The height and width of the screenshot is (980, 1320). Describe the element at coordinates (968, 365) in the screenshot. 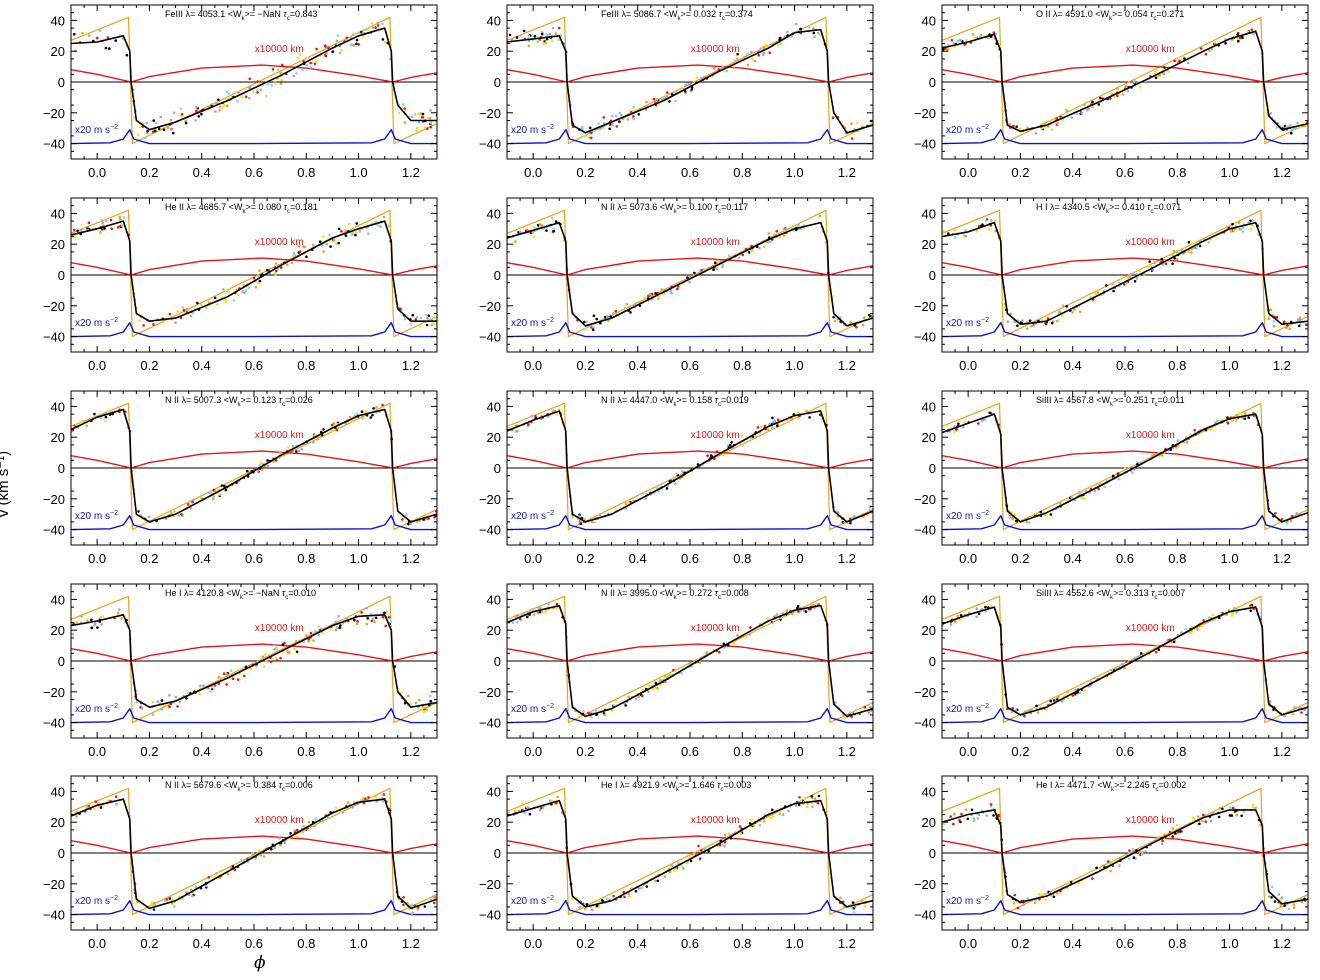

I see `x-tick-label: 0.0` at that location.